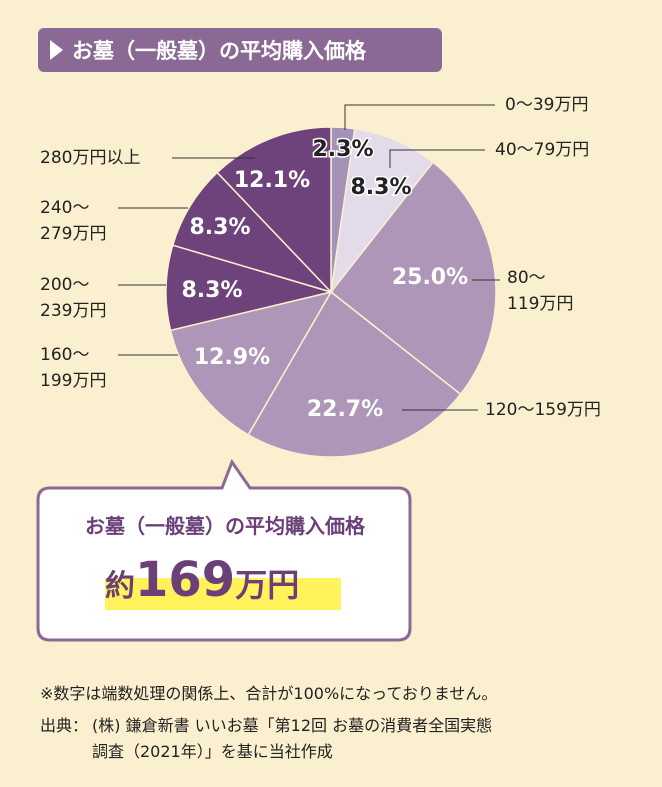 The height and width of the screenshot is (787, 662). I want to click on category-label: 40〜79万円, so click(542, 150).